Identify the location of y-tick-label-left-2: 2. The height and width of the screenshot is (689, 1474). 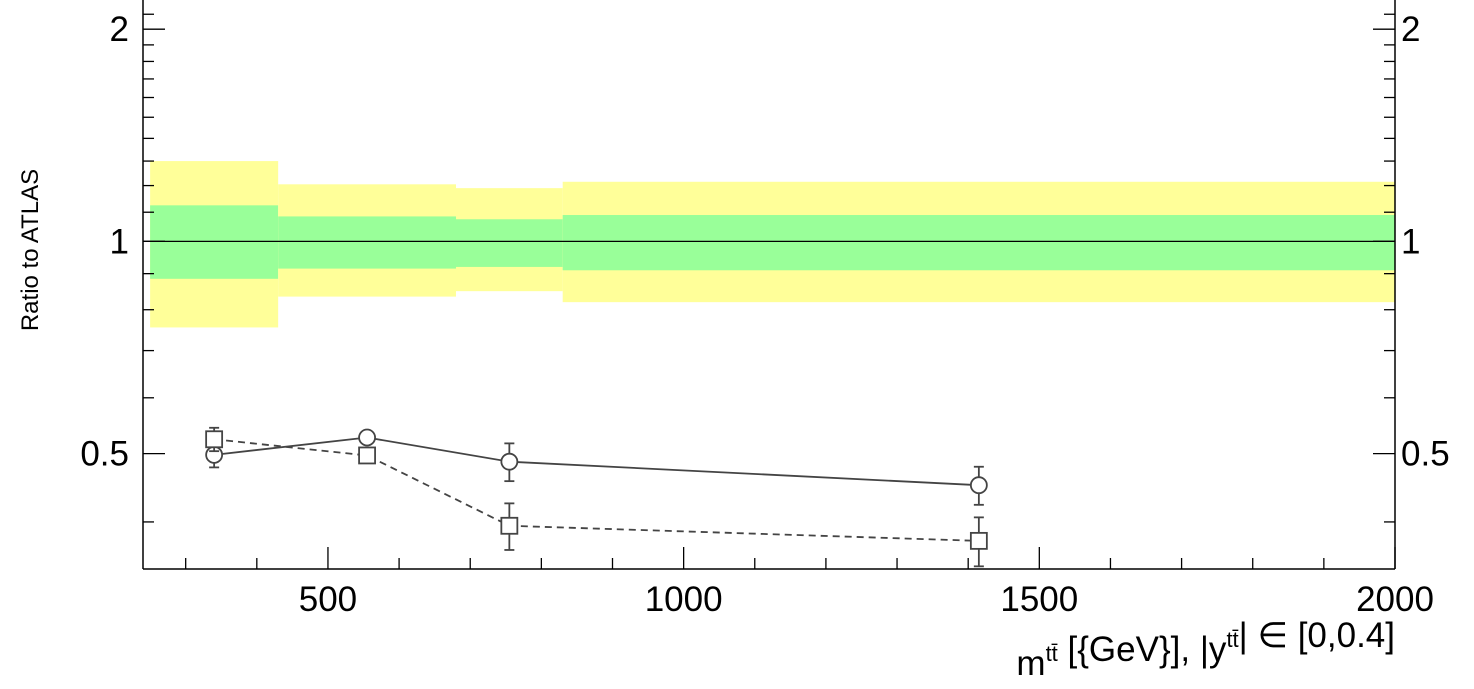
(119, 29).